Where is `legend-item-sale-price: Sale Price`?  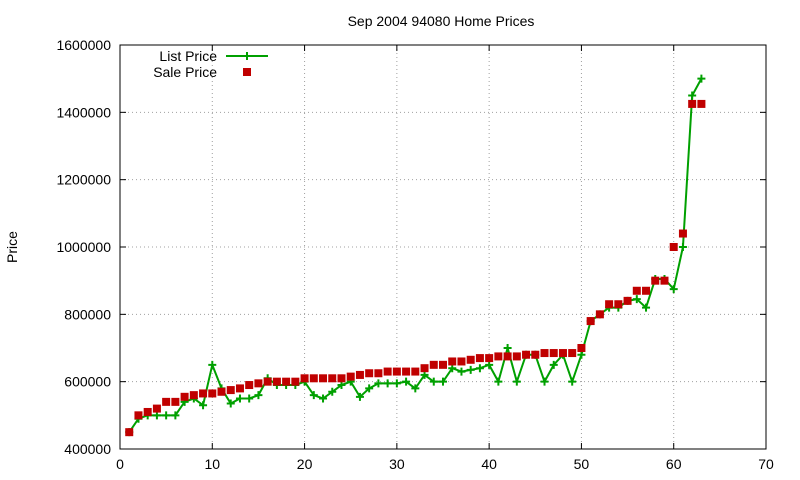
legend-item-sale-price: Sale Price is located at coordinates (202, 72).